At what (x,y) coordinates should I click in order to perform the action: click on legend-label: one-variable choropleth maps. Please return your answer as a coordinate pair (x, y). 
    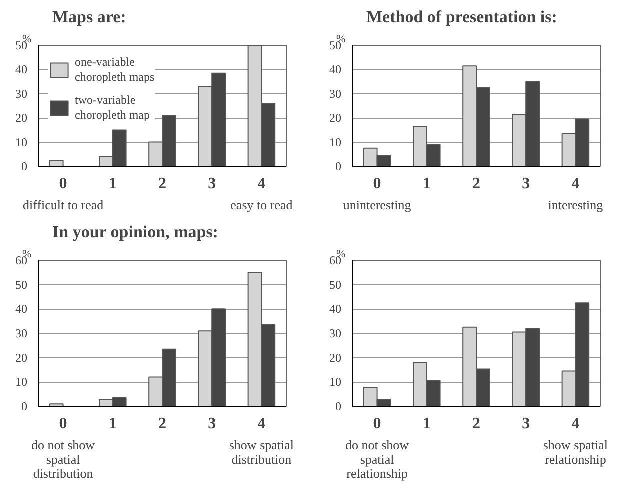
    Looking at the image, I should click on (115, 70).